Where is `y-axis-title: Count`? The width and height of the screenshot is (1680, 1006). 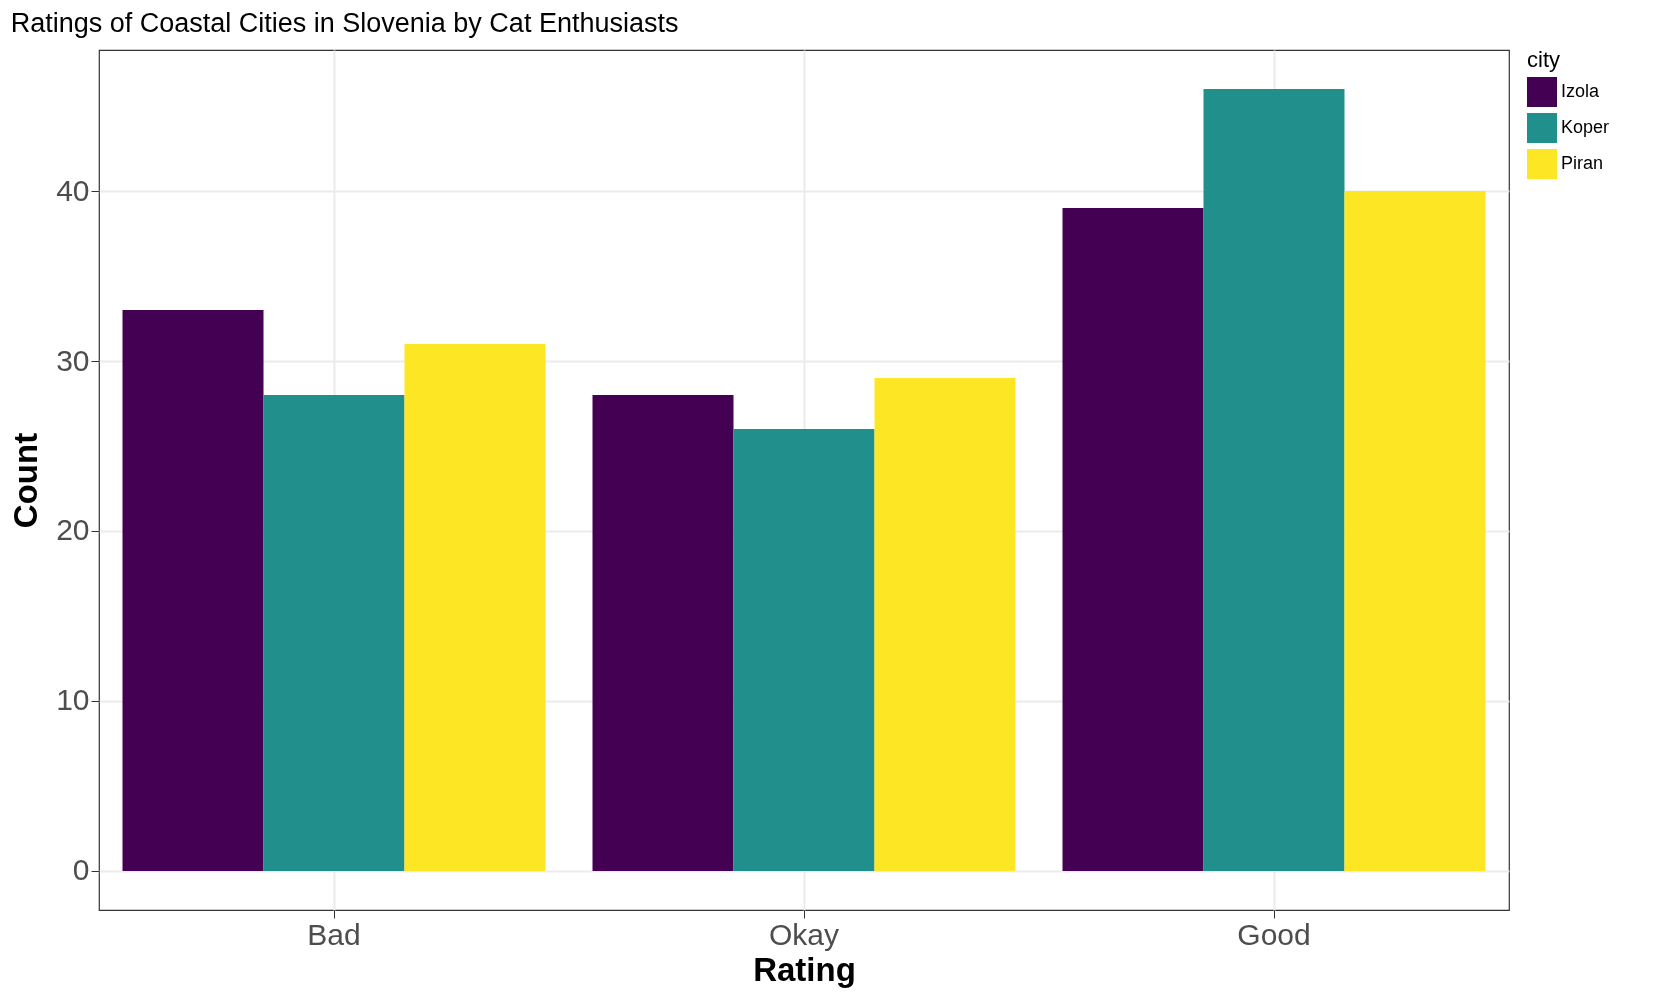
y-axis-title: Count is located at coordinates (26, 480).